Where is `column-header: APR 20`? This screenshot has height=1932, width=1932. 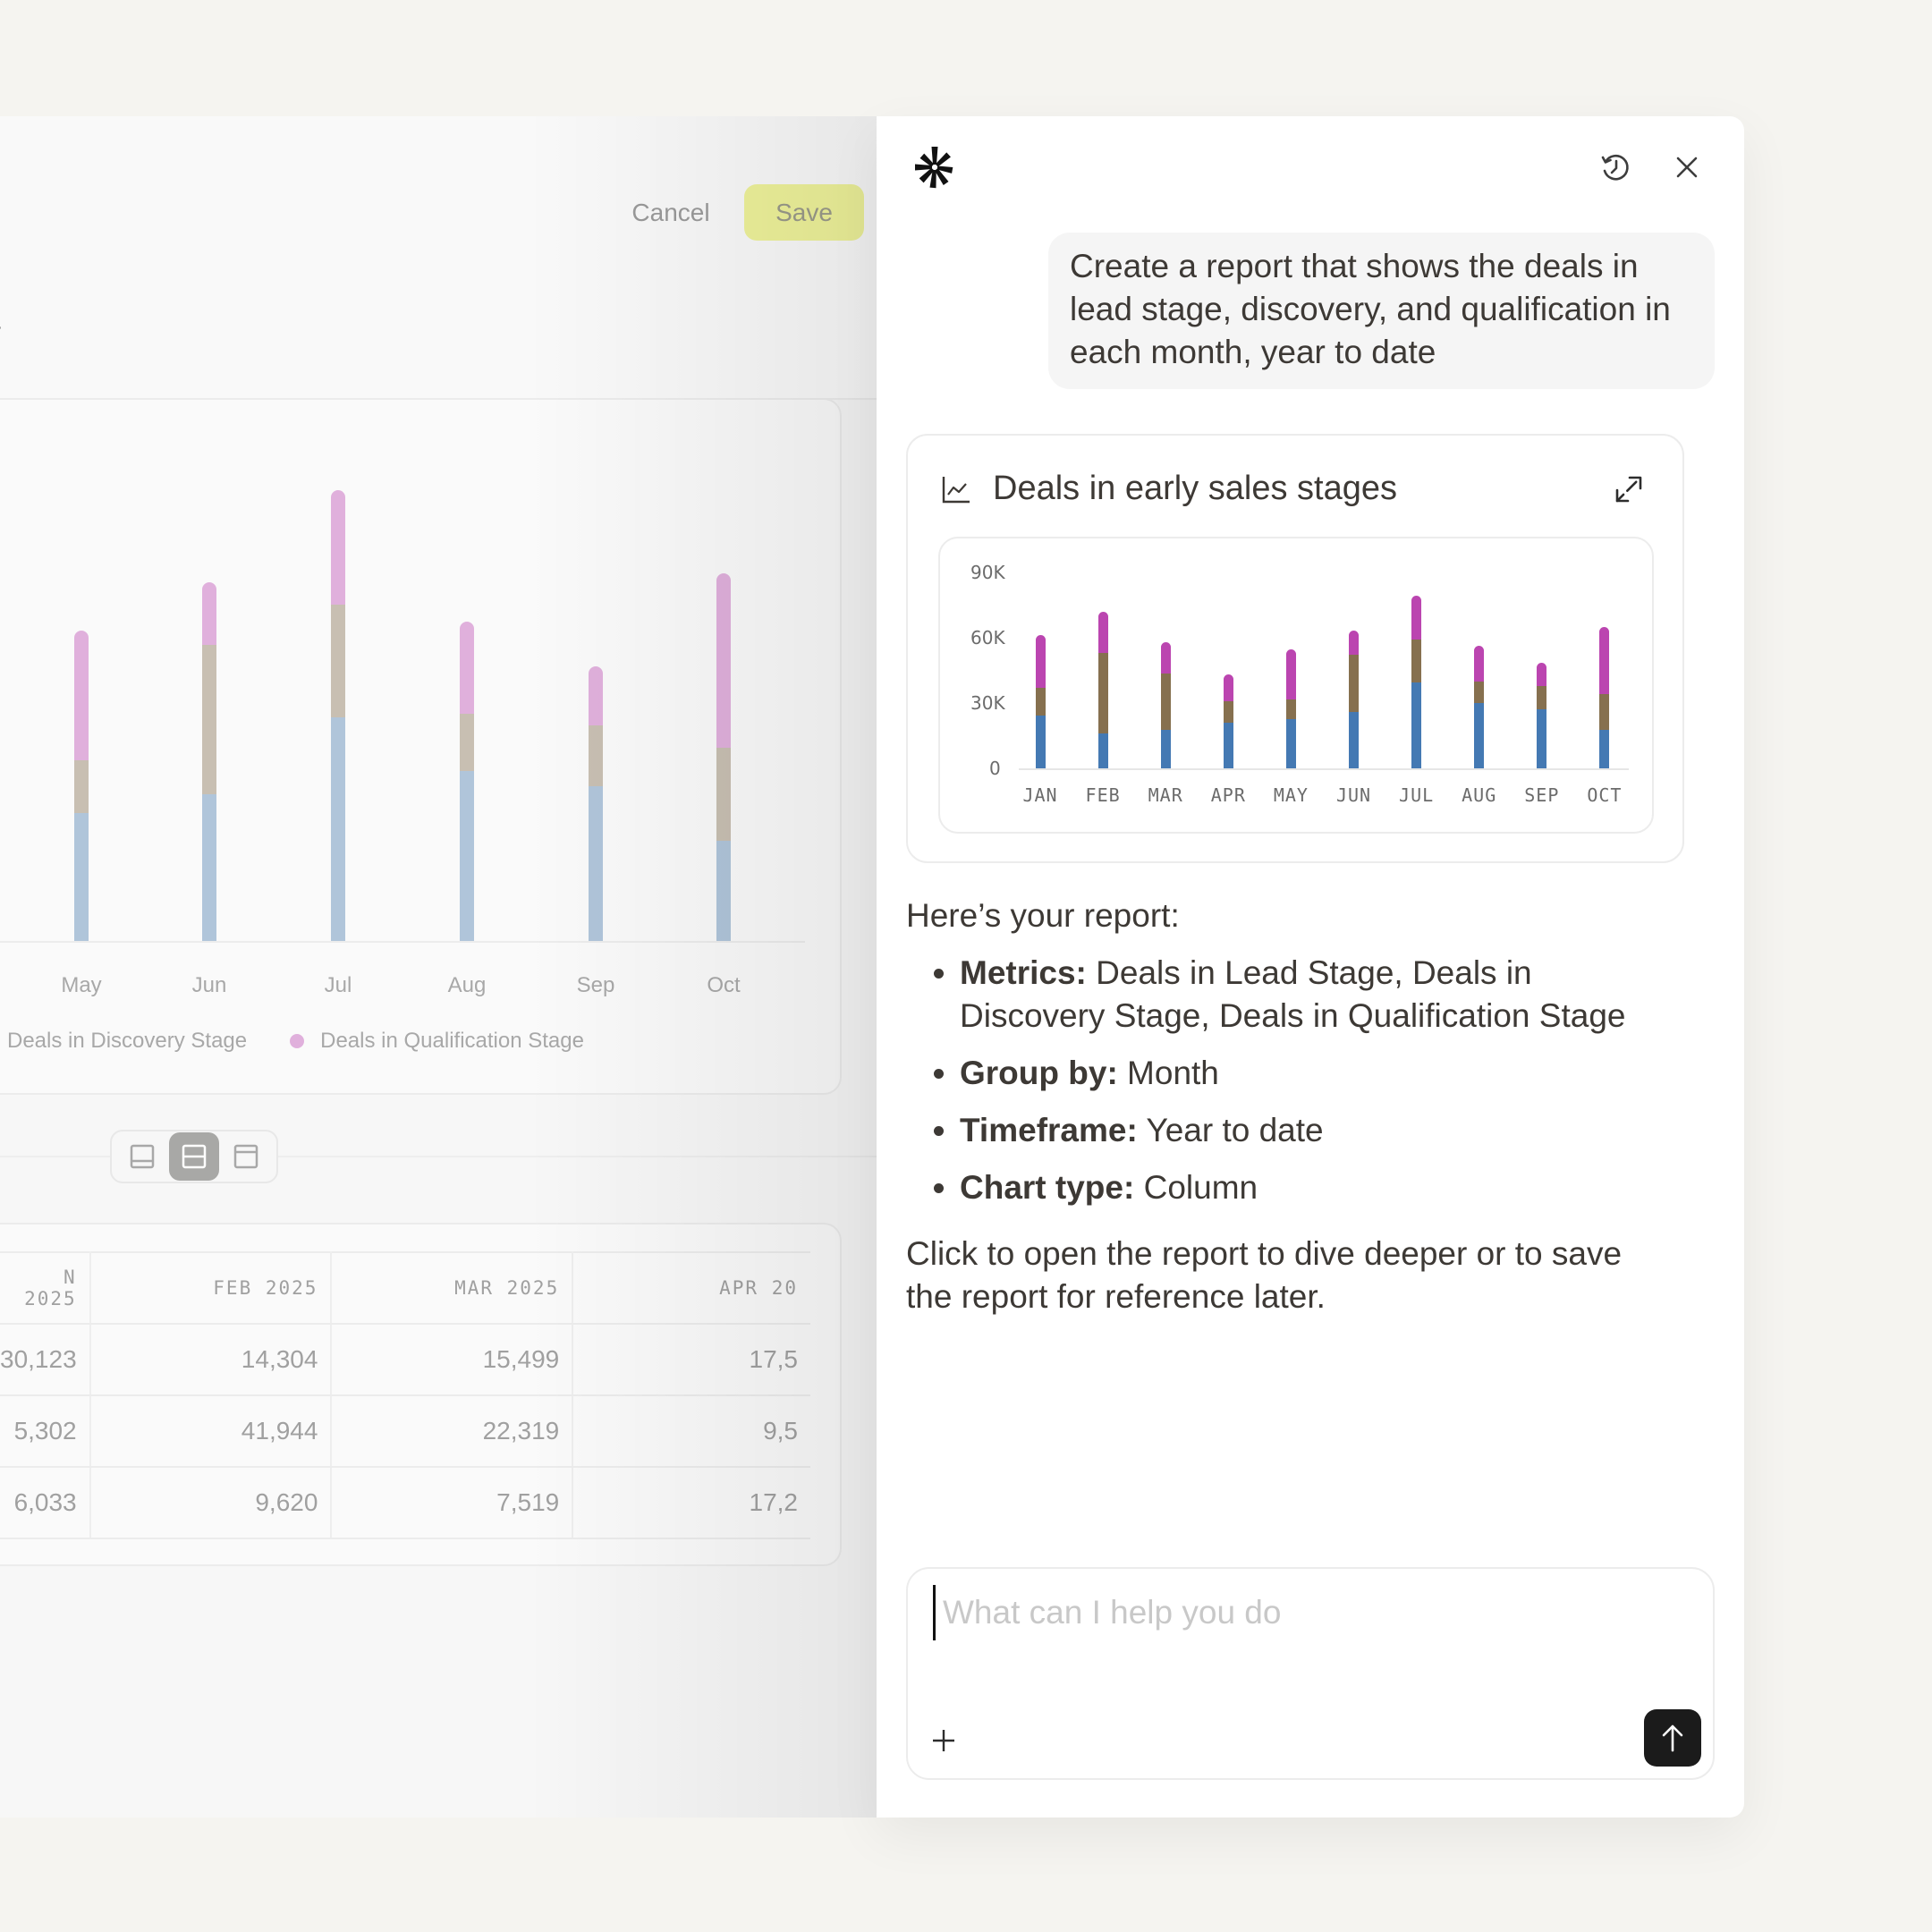
column-header: APR 20 is located at coordinates (691, 1288).